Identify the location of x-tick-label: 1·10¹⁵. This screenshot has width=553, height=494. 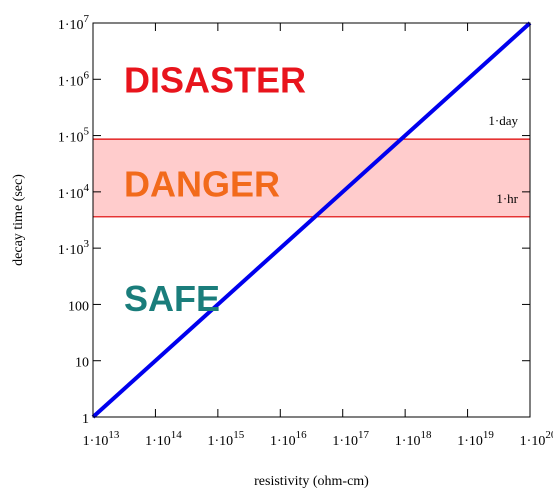
(226, 439).